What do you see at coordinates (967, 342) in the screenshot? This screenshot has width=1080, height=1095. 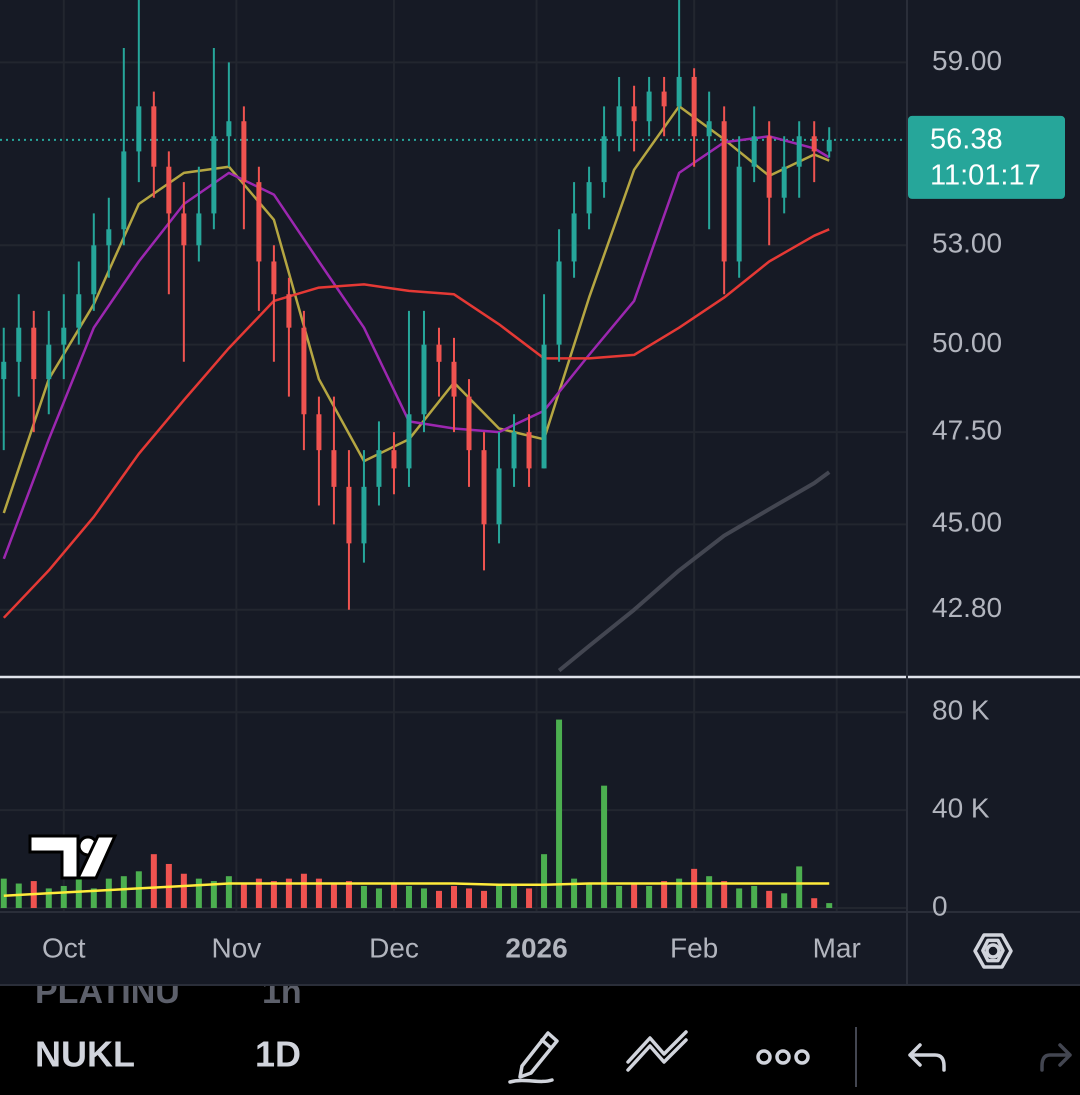 I see `y-tick-label: 50.00` at bounding box center [967, 342].